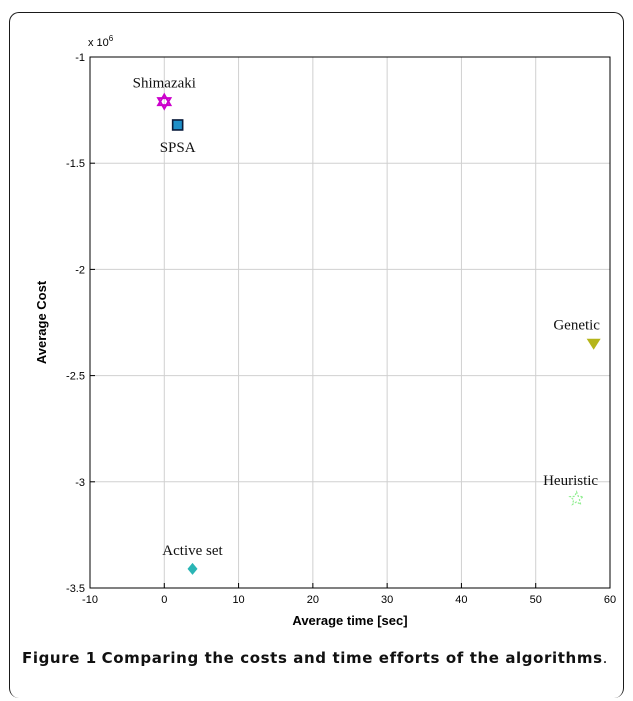  Describe the element at coordinates (610, 600) in the screenshot. I see `x-tick-label: 60` at that location.